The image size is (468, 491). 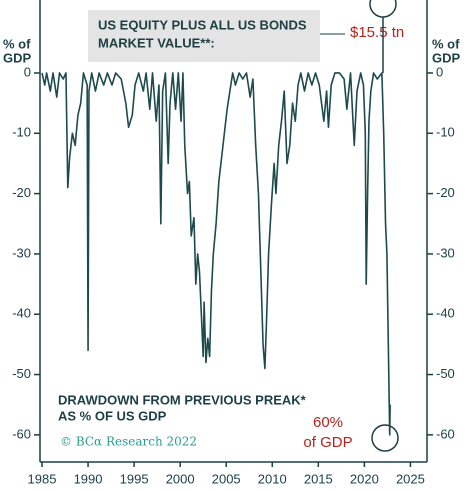 What do you see at coordinates (180, 478) in the screenshot?
I see `x-tick-label: 2000` at bounding box center [180, 478].